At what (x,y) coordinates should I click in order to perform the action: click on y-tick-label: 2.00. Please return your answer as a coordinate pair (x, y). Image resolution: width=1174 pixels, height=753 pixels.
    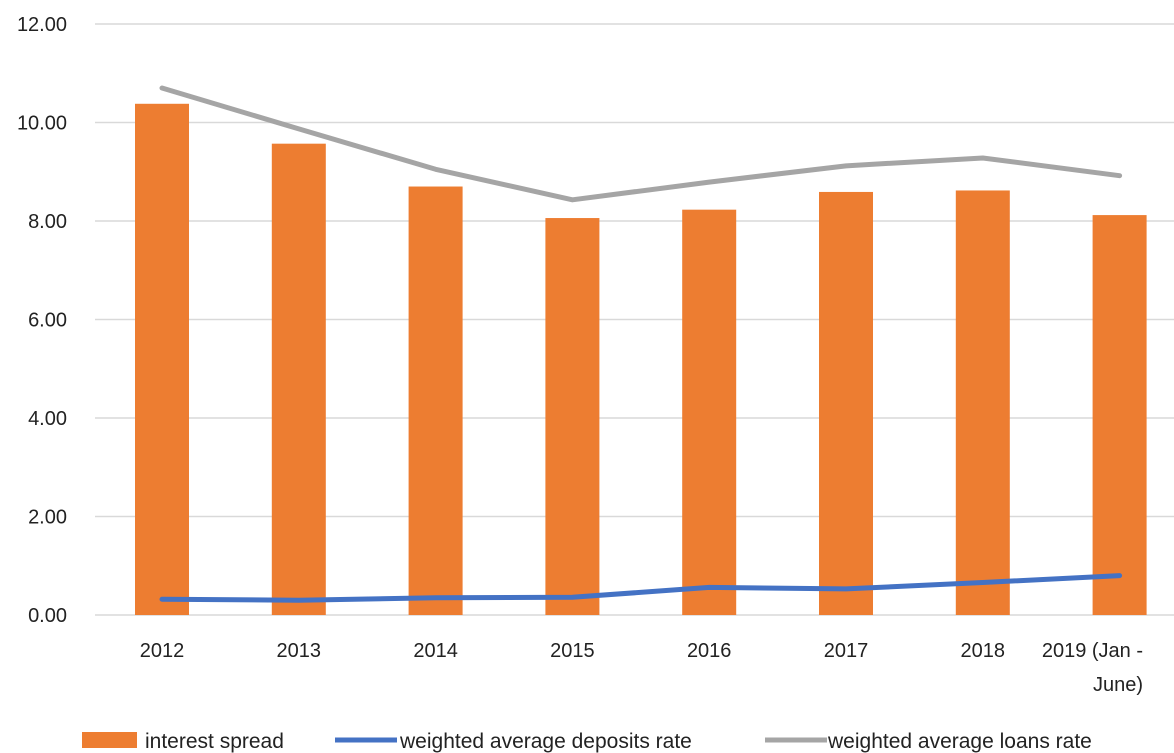
    Looking at the image, I should click on (47, 518).